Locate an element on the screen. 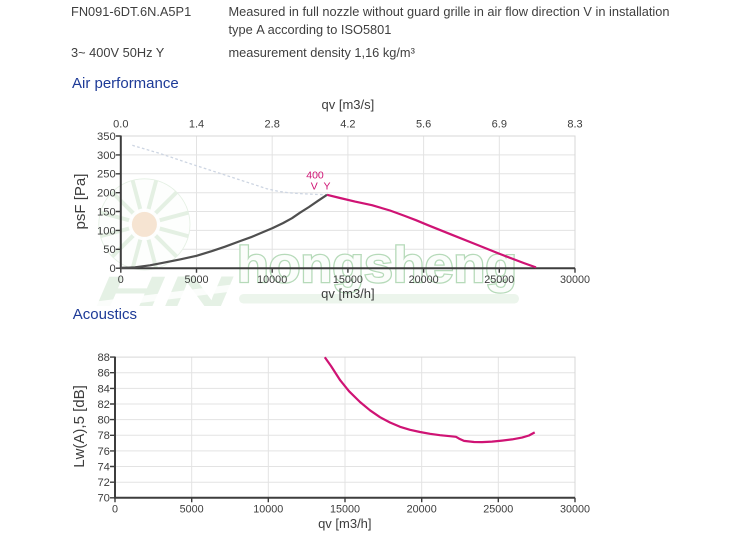  svg-text: 70 is located at coordinates (103, 499).